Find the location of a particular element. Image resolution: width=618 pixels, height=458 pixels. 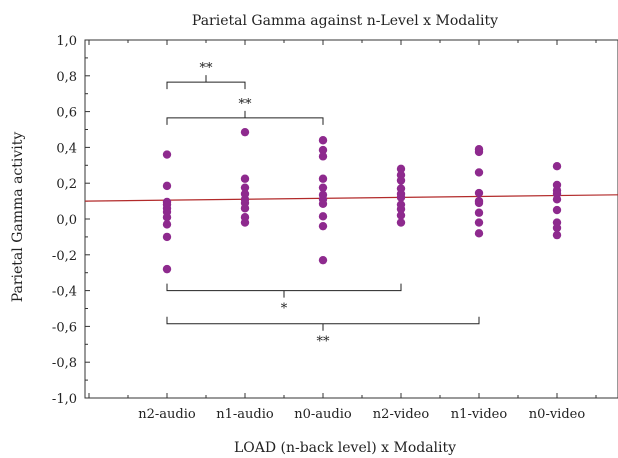

y-tick-label: -0,6 is located at coordinates (64, 327).